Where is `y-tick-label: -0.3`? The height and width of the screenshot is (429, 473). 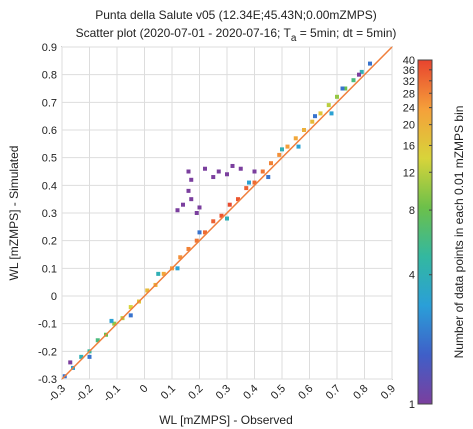
y-tick-label: -0.3 is located at coordinates (47, 380).